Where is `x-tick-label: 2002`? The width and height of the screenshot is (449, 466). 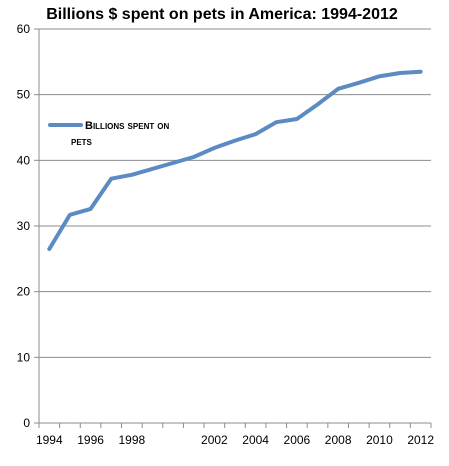 x-tick-label: 2002 is located at coordinates (214, 440).